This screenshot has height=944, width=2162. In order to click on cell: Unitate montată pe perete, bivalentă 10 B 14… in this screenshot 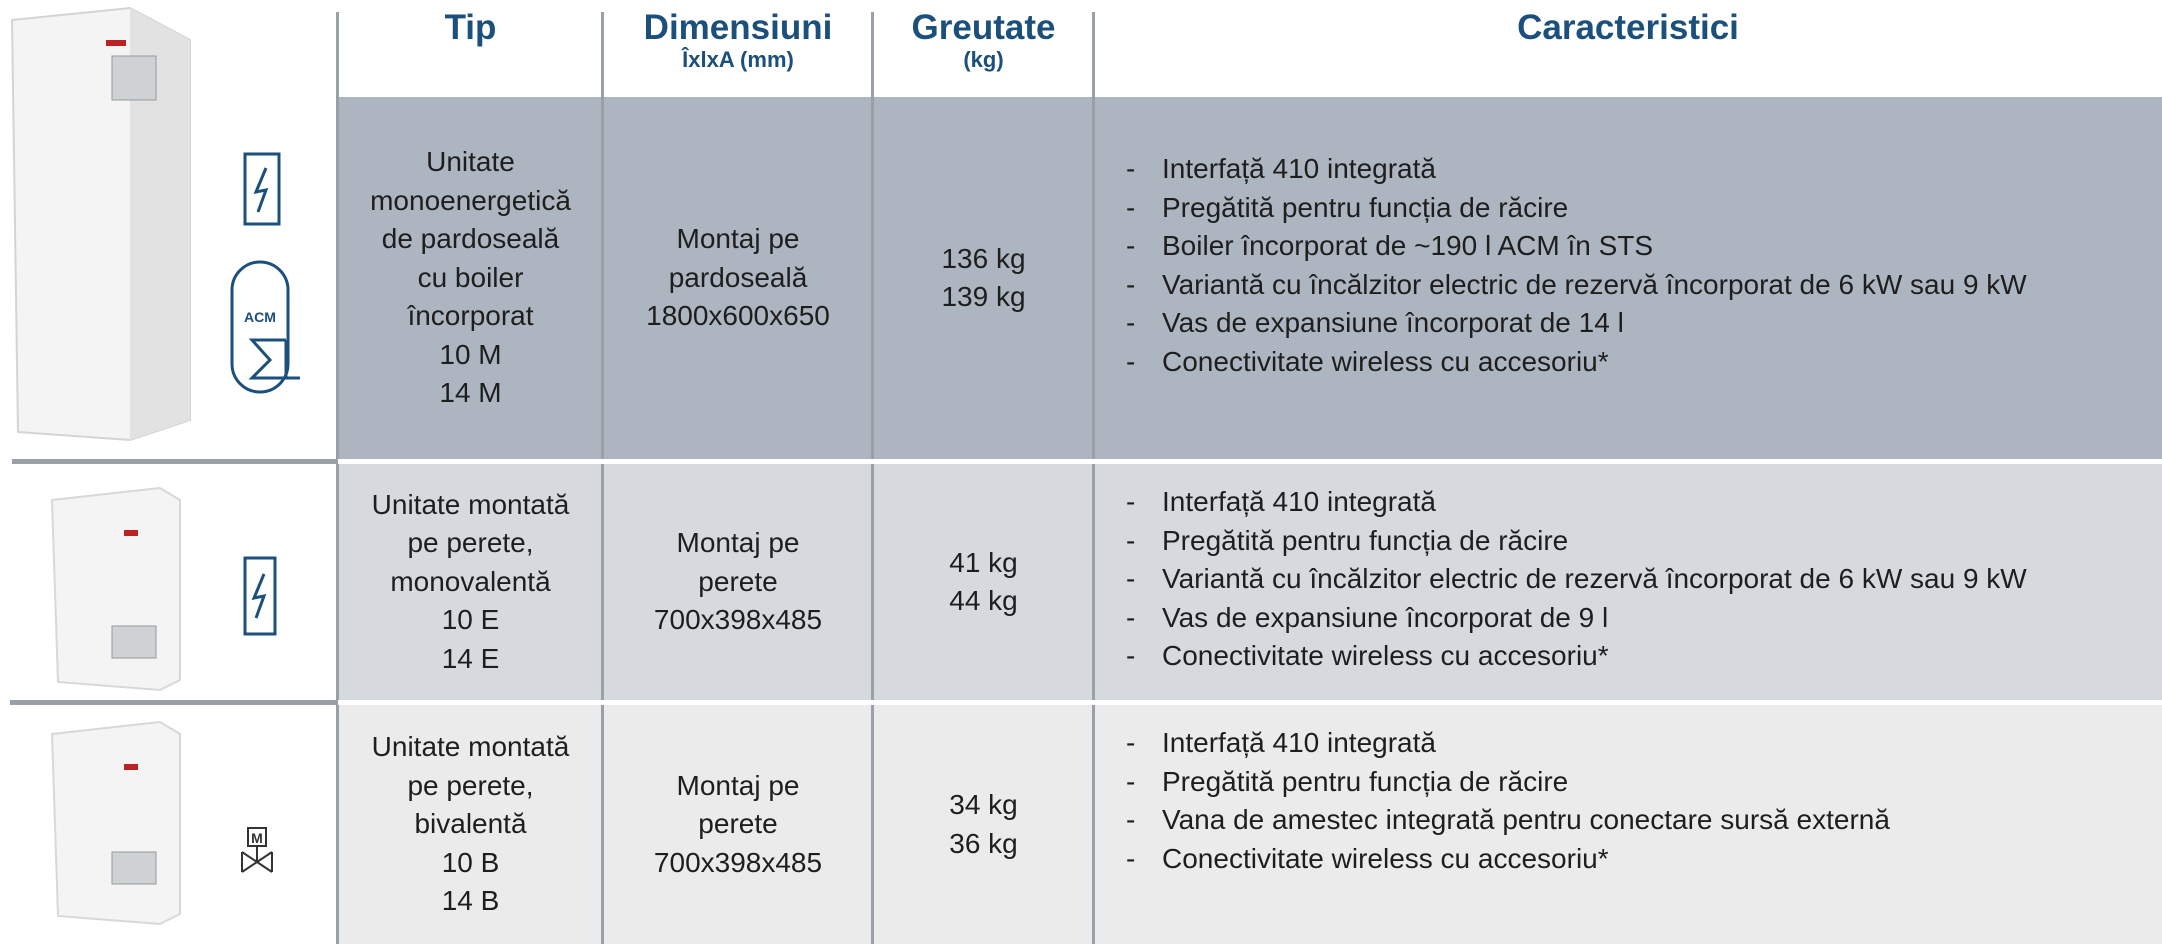, I will do `click(470, 824)`.